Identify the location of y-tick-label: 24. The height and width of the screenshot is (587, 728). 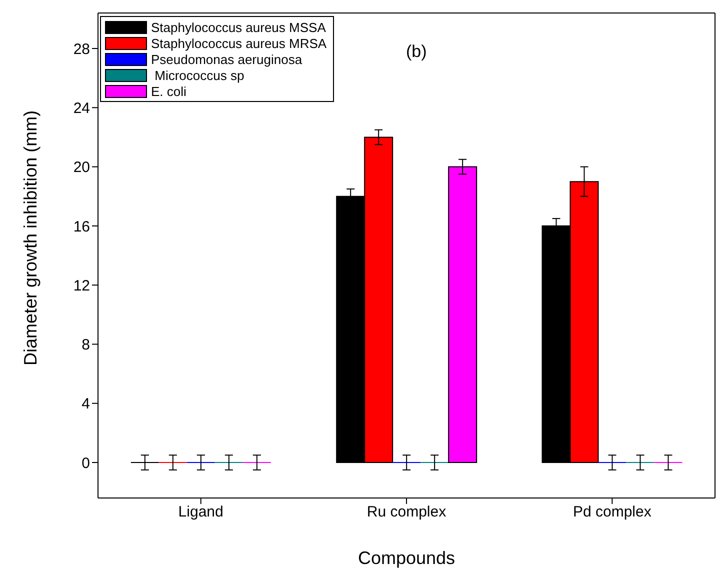
(81, 108).